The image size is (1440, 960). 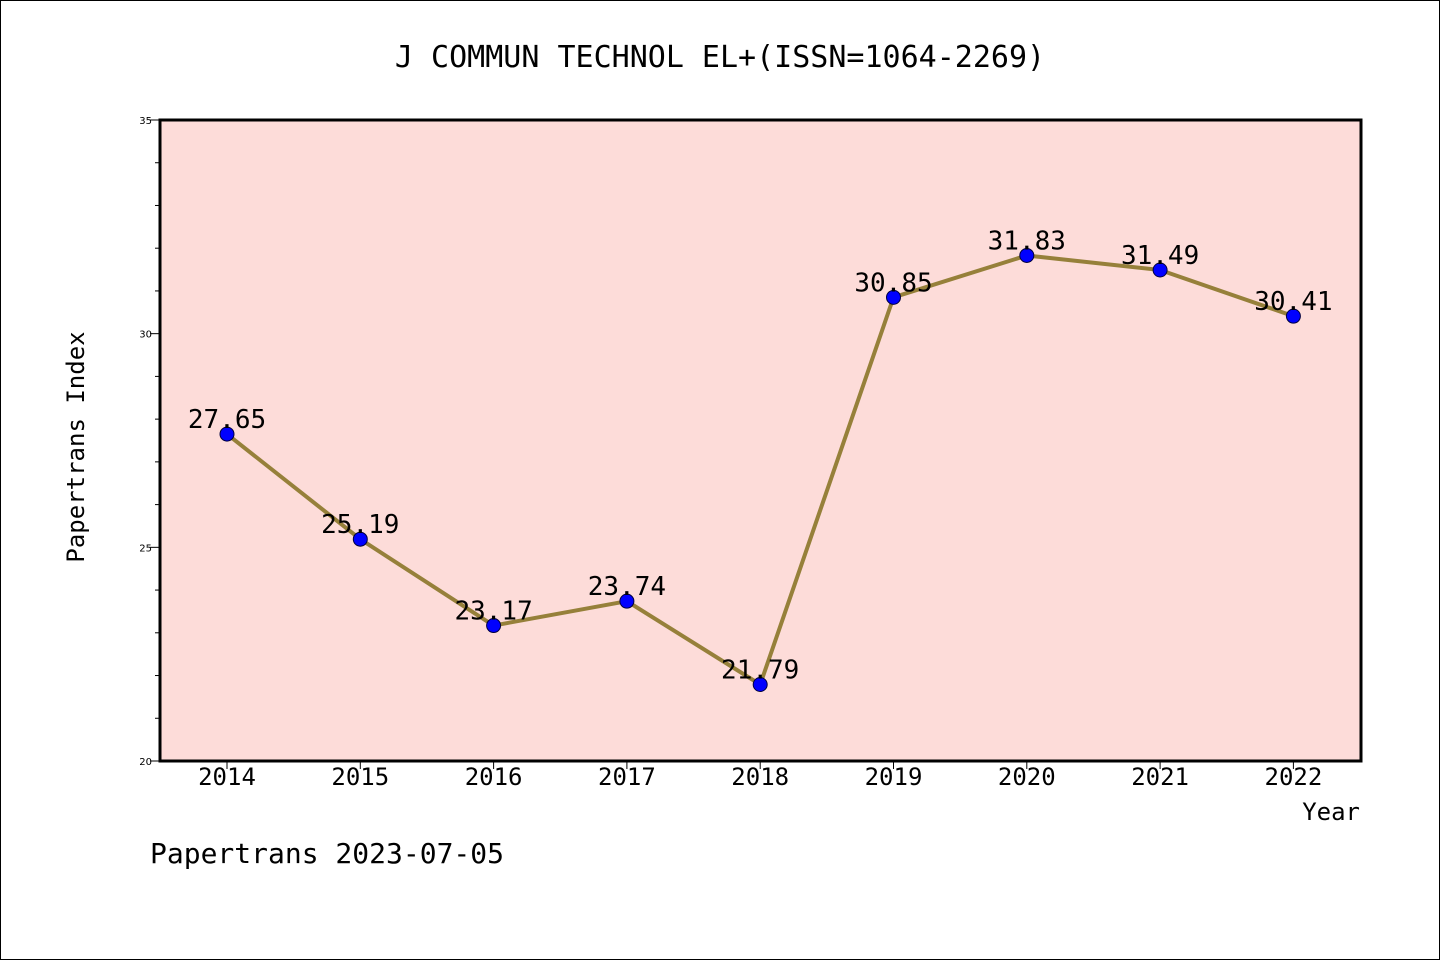 I want to click on y-tick-label: 30, so click(x=145, y=335).